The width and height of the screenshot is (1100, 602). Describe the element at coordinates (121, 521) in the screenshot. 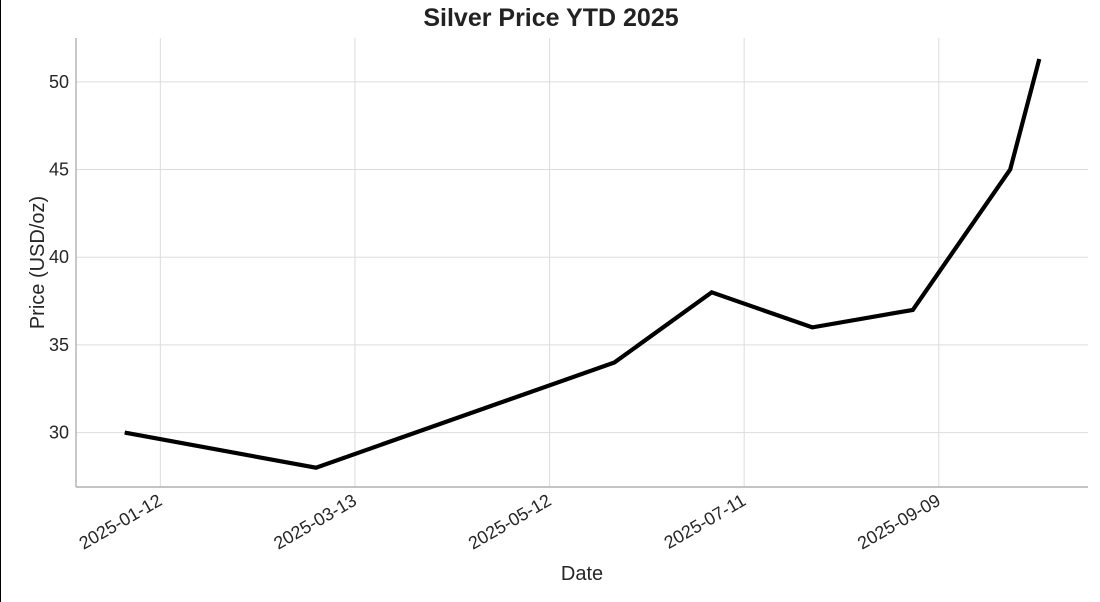

I see `x-tick-label: 2025-01-12` at that location.